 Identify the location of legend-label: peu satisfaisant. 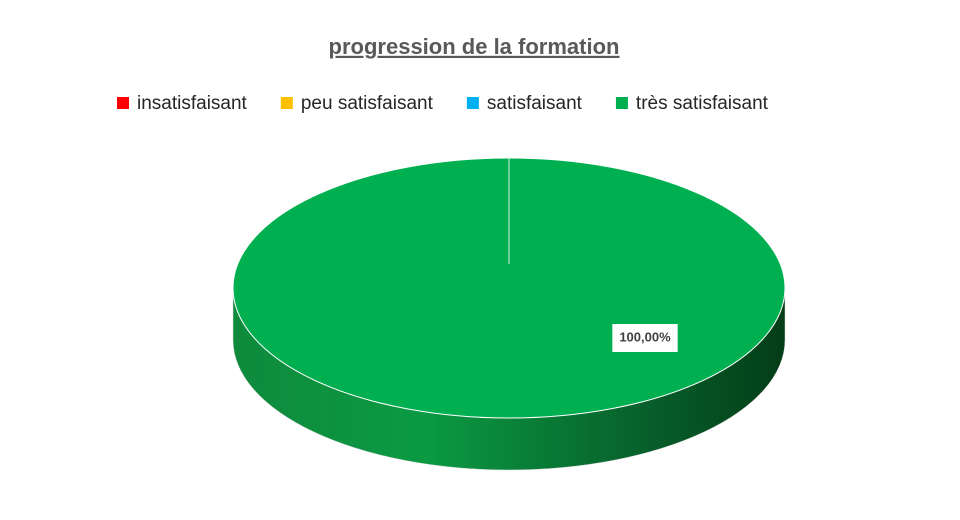
(367, 103).